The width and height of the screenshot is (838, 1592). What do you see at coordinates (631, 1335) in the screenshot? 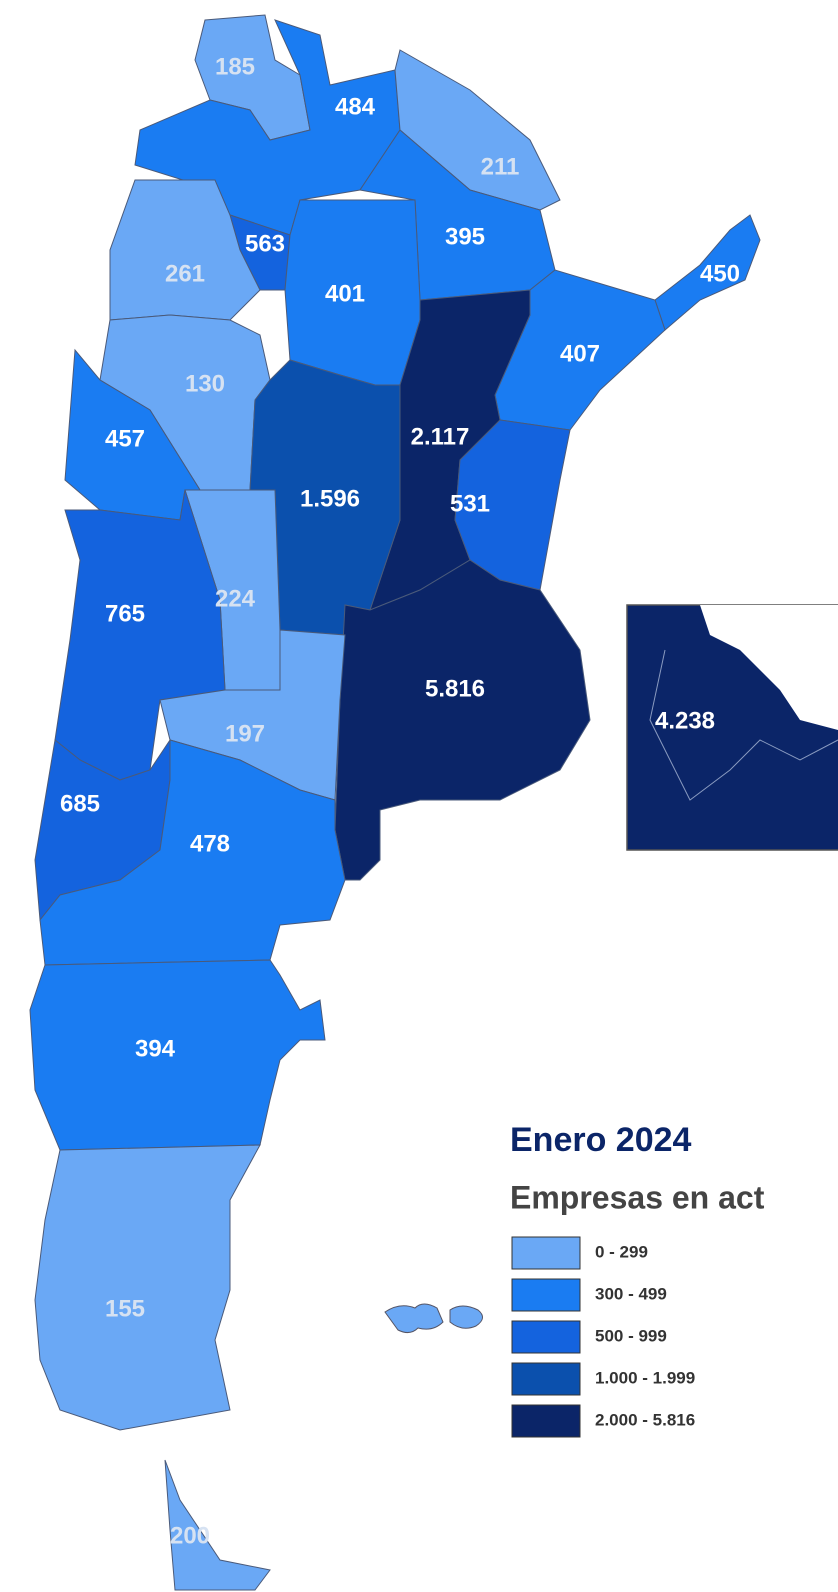
I see `legend-label: 500 - 999` at bounding box center [631, 1335].